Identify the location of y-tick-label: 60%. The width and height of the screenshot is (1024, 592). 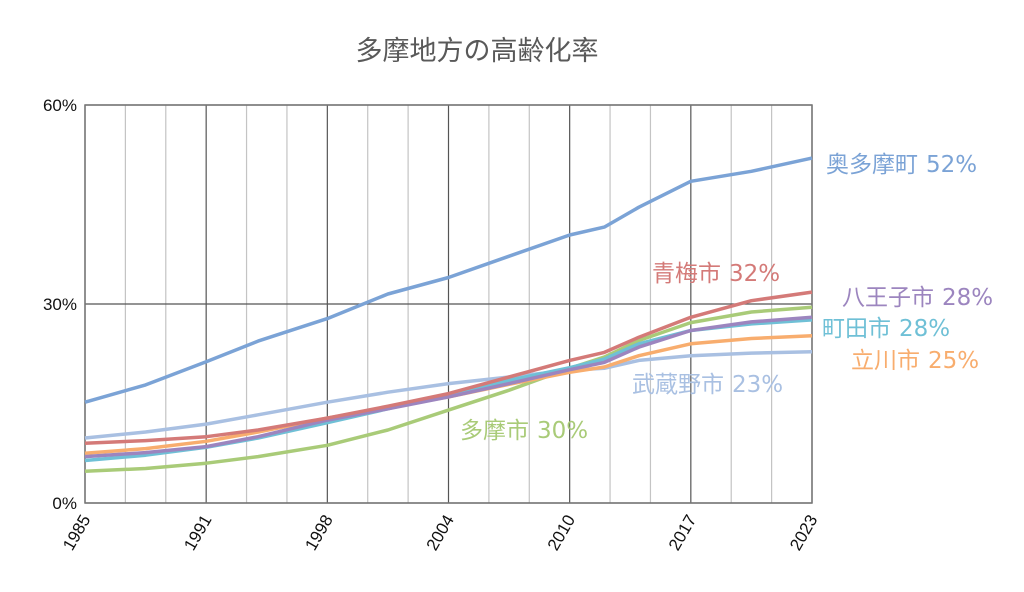
(60, 105).